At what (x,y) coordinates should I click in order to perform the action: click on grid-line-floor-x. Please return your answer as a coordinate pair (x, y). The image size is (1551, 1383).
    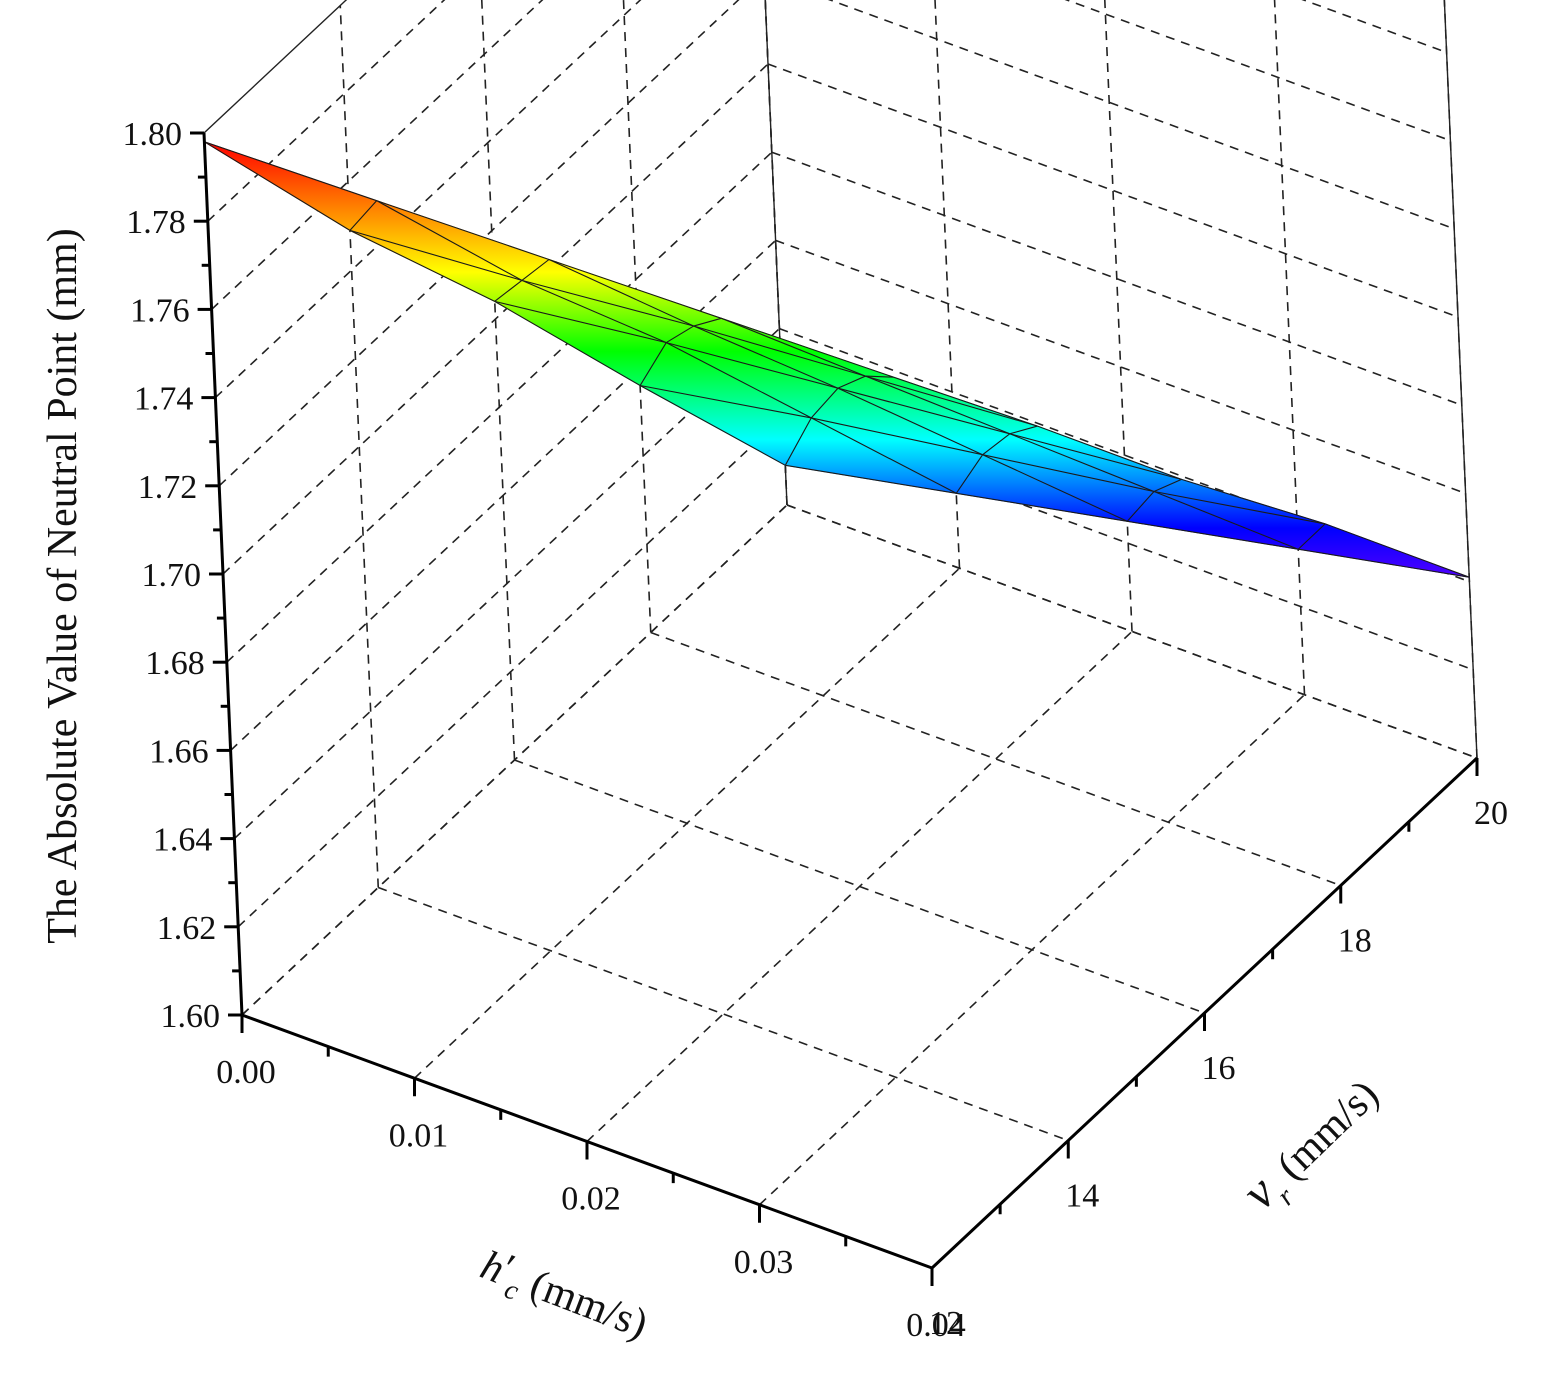
    Looking at the image, I should click on (859, 886).